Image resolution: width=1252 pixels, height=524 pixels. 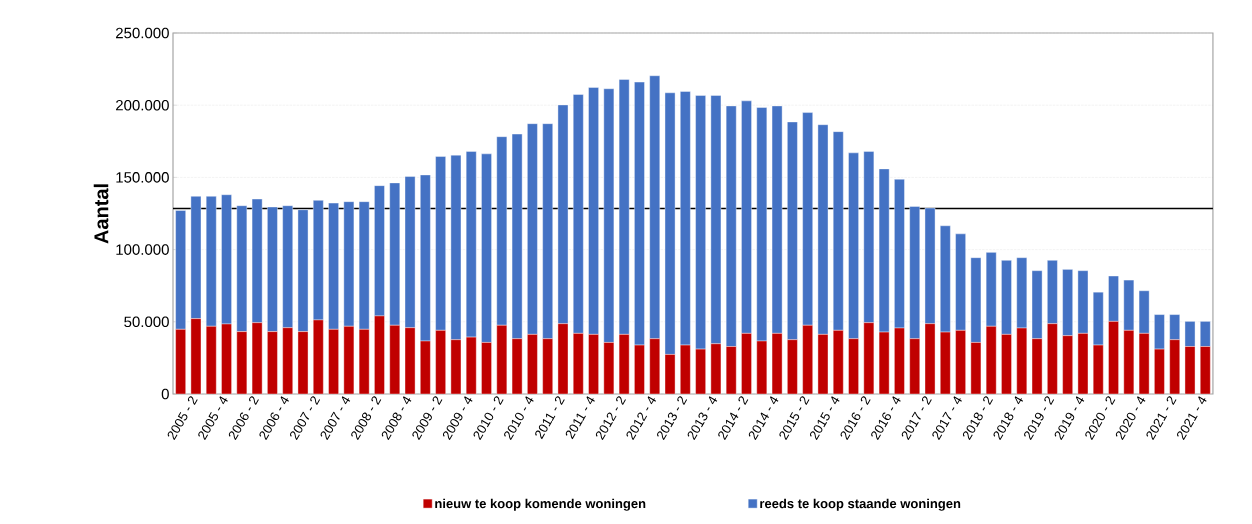 What do you see at coordinates (101, 214) in the screenshot?
I see `y-axis-title: Aantal` at bounding box center [101, 214].